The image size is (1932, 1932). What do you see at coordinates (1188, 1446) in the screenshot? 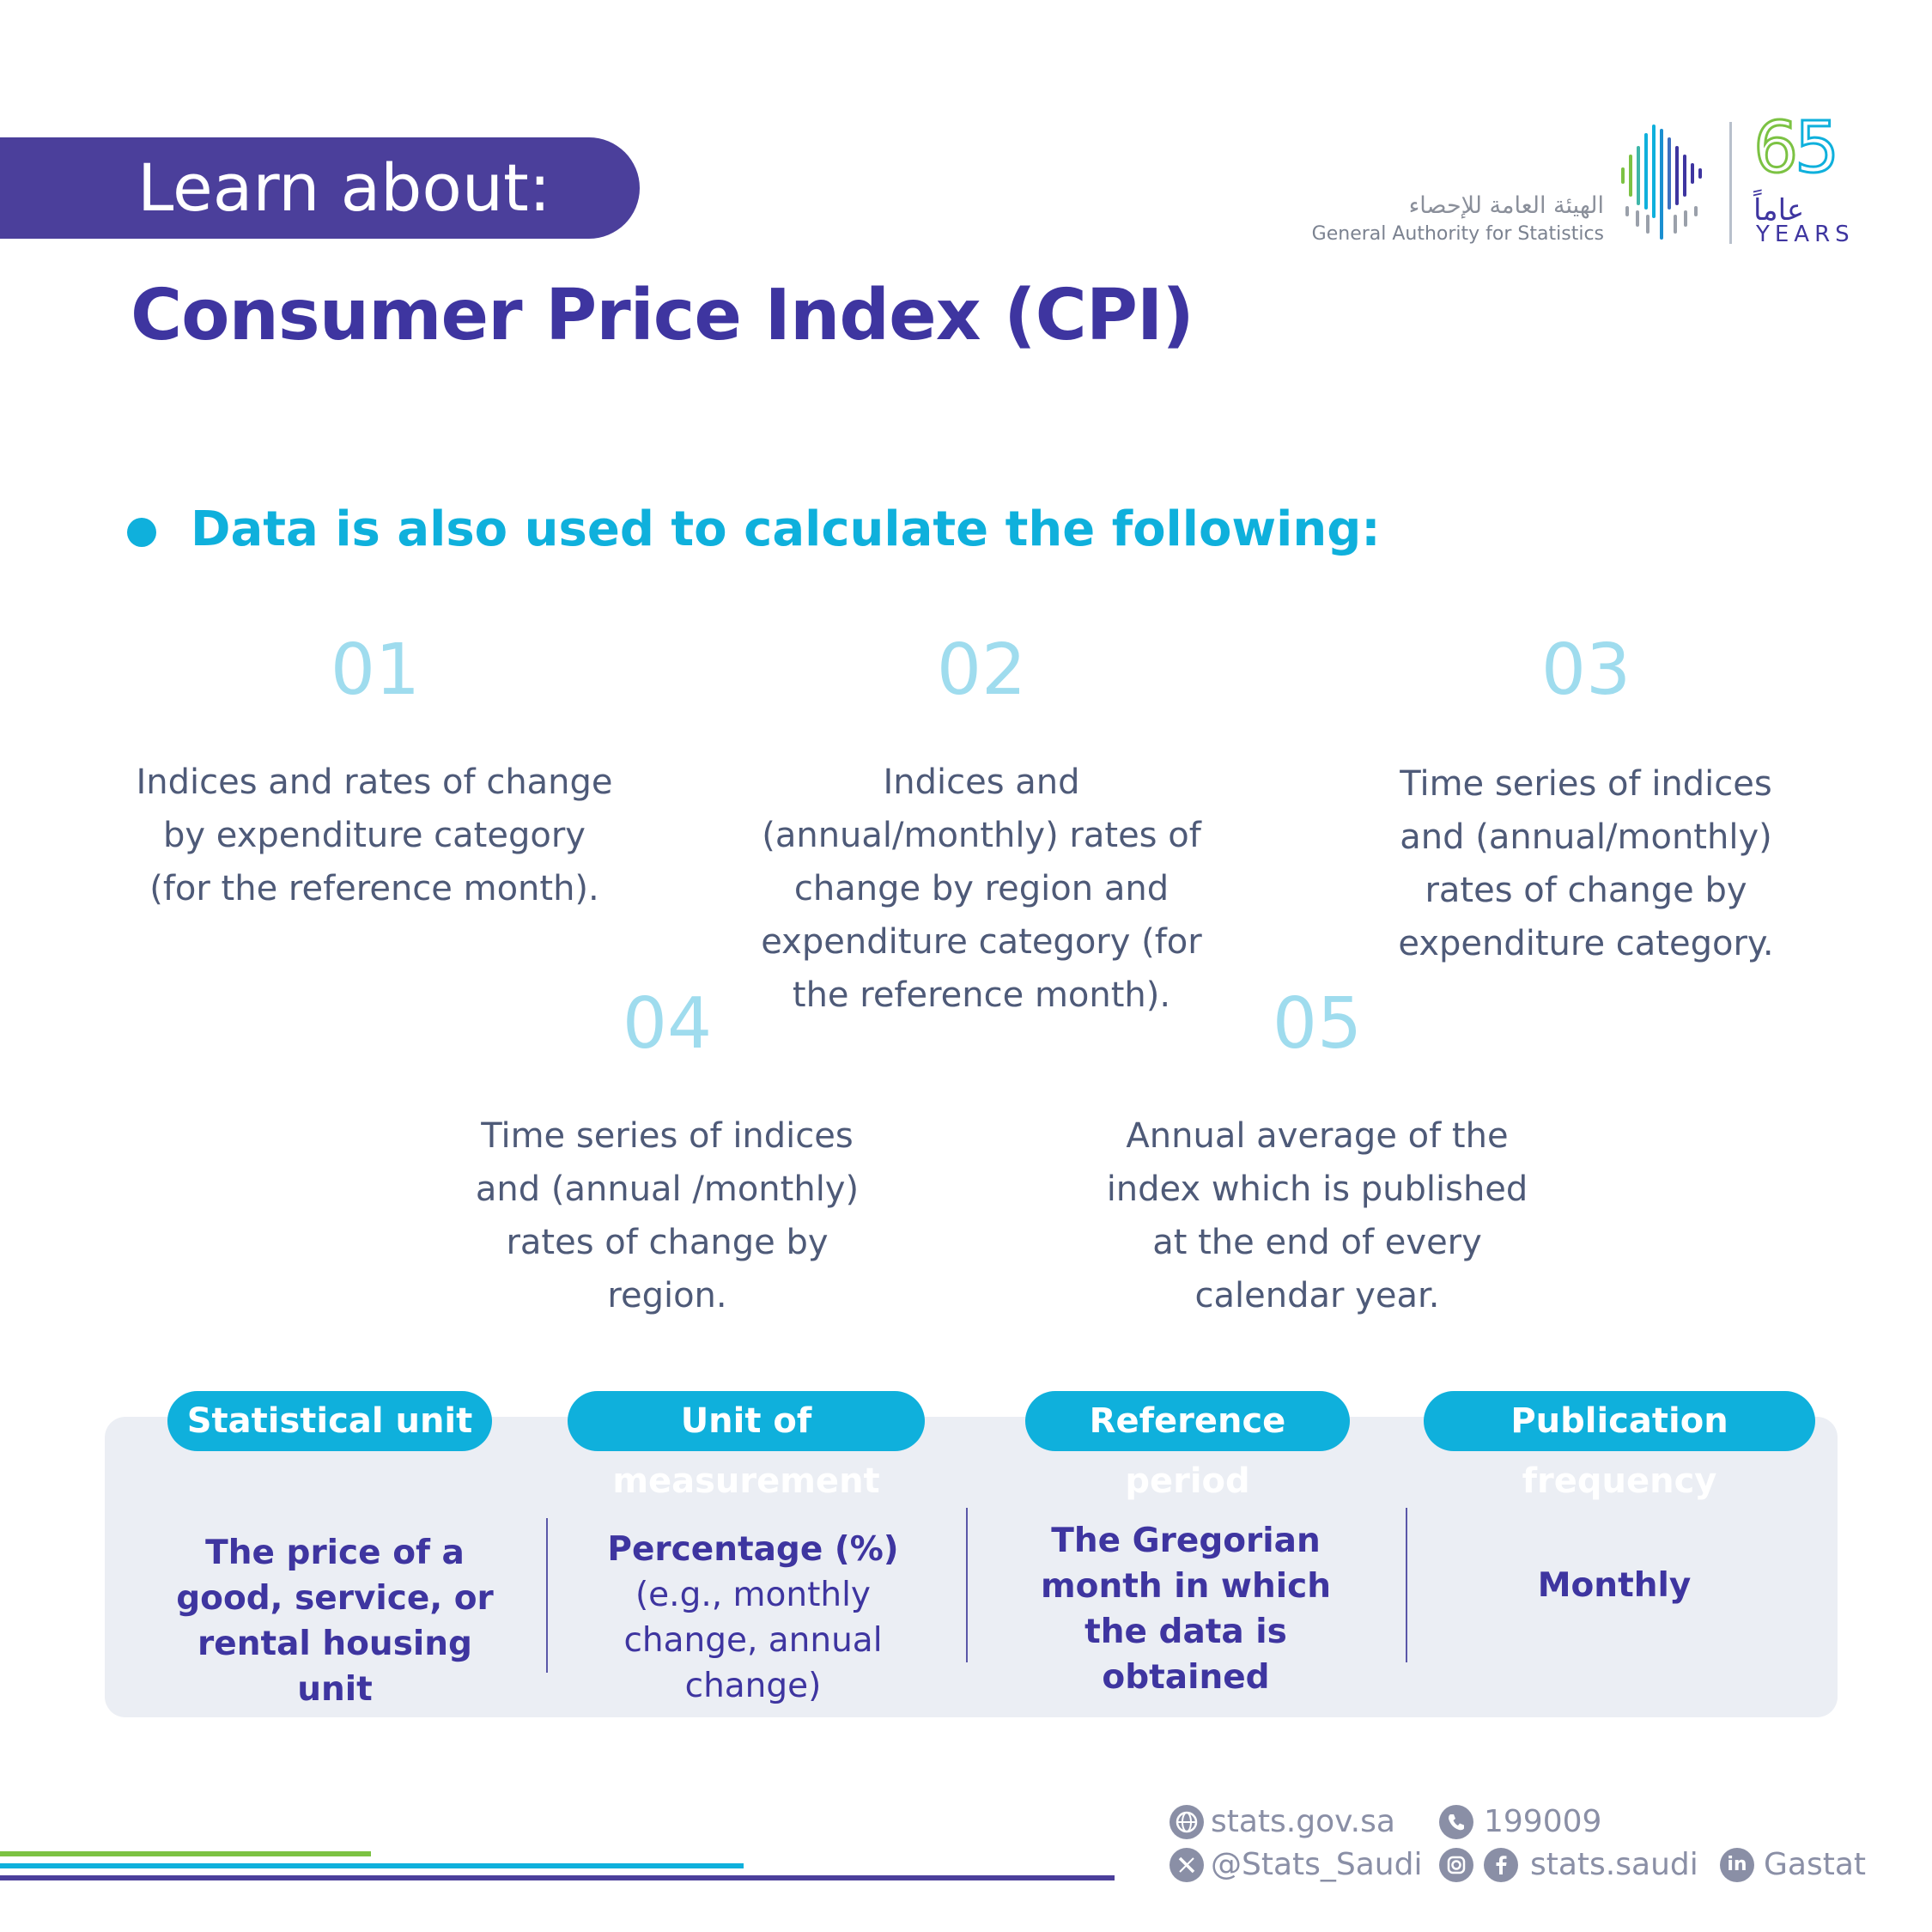
I see `pill-reference-period: Reference period` at bounding box center [1188, 1446].